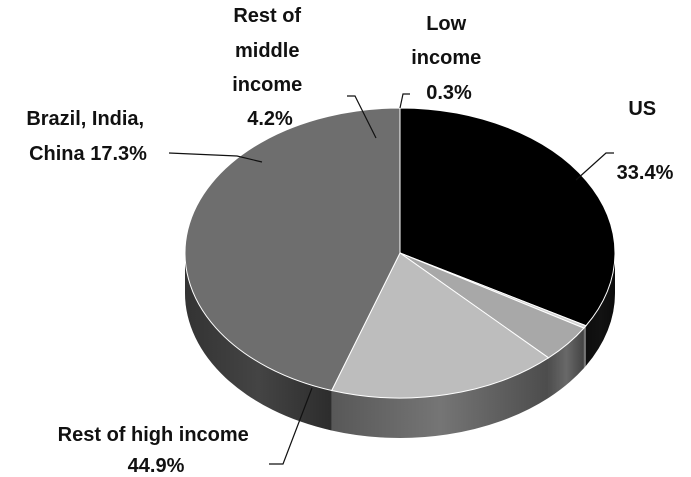 This screenshot has width=691, height=477. What do you see at coordinates (87, 136) in the screenshot?
I see `label-brazil-india-china: Brazil, India, China 17.3%` at bounding box center [87, 136].